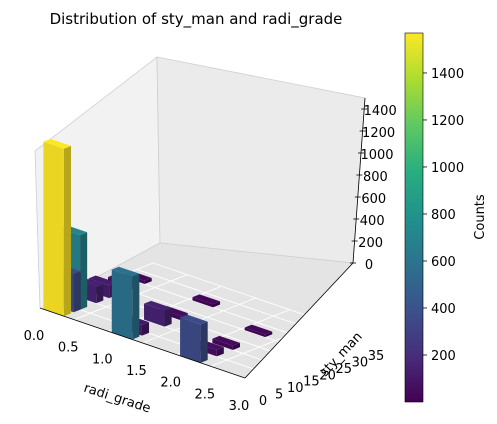  What do you see at coordinates (378, 133) in the screenshot?
I see `z-tick-label: 1200` at bounding box center [378, 133].